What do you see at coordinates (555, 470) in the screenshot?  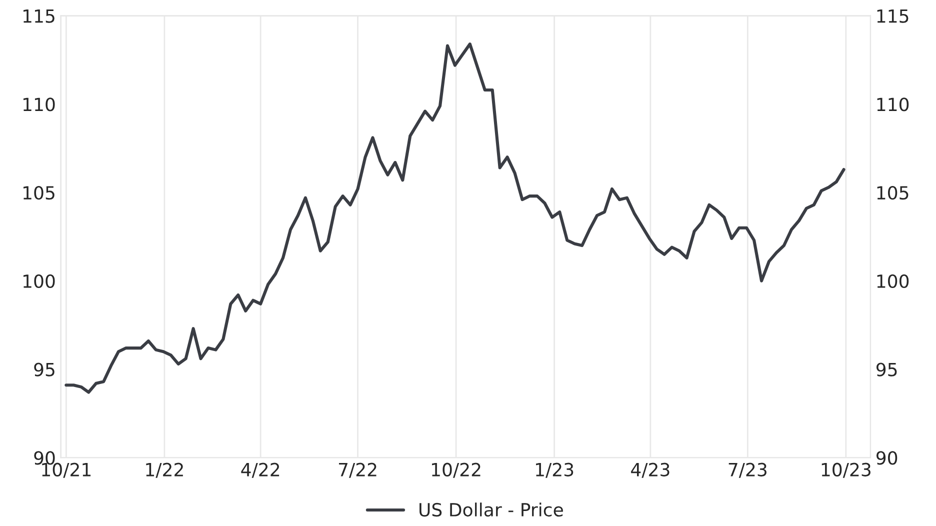 I see `x-tick-label: 1/23` at bounding box center [555, 470].